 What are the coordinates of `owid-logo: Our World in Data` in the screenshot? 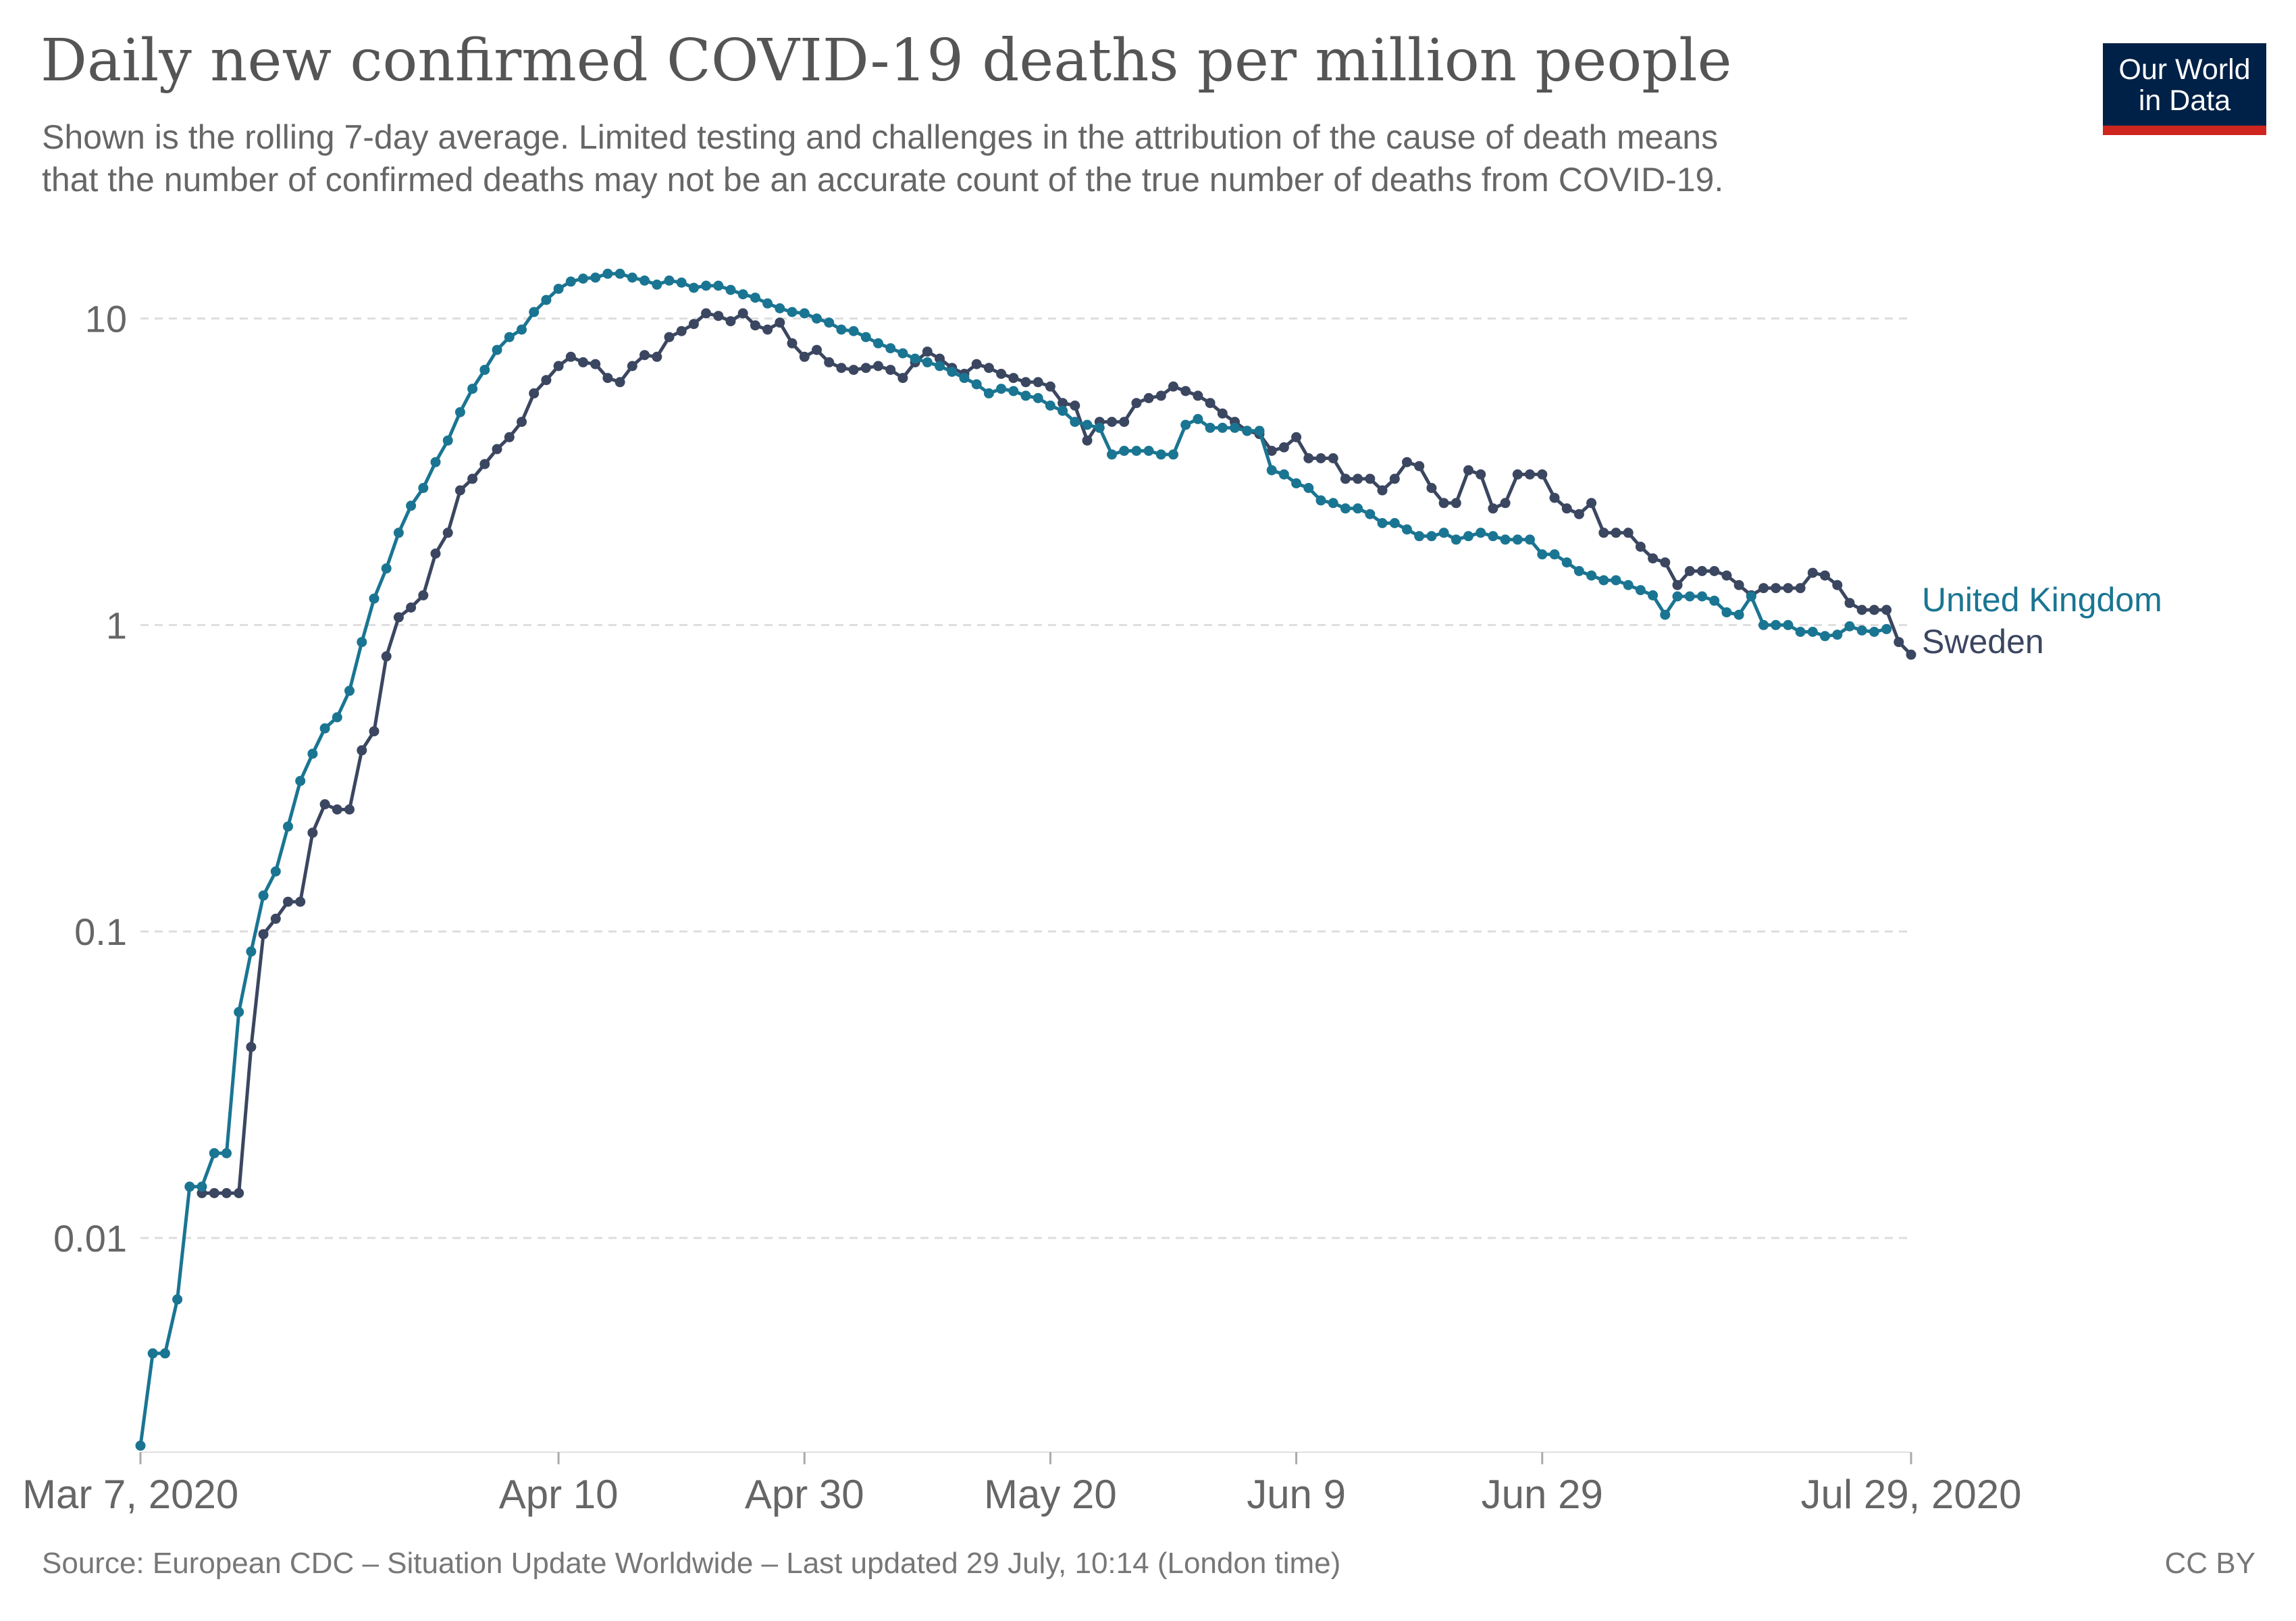 It's located at (2184, 89).